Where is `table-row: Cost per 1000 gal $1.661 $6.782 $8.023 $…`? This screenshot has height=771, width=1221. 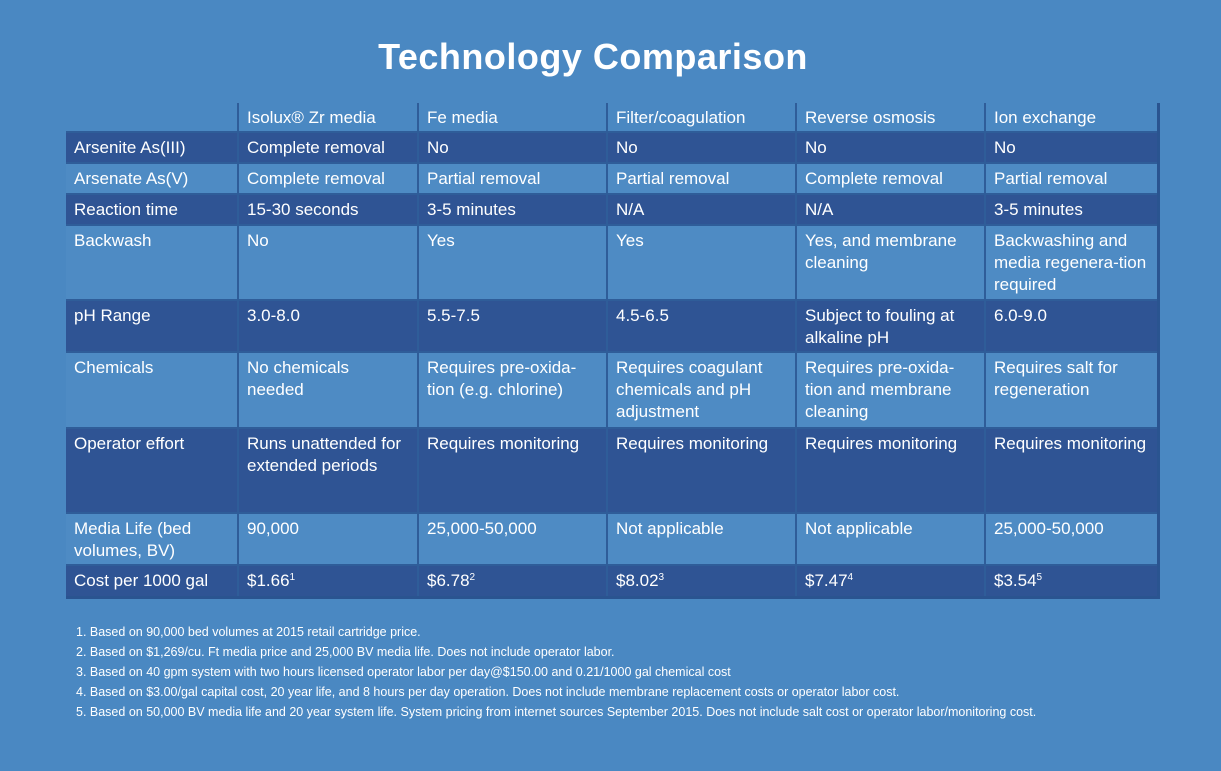
table-row: Cost per 1000 gal $1.661 $6.782 $8.023 $… is located at coordinates (613, 581).